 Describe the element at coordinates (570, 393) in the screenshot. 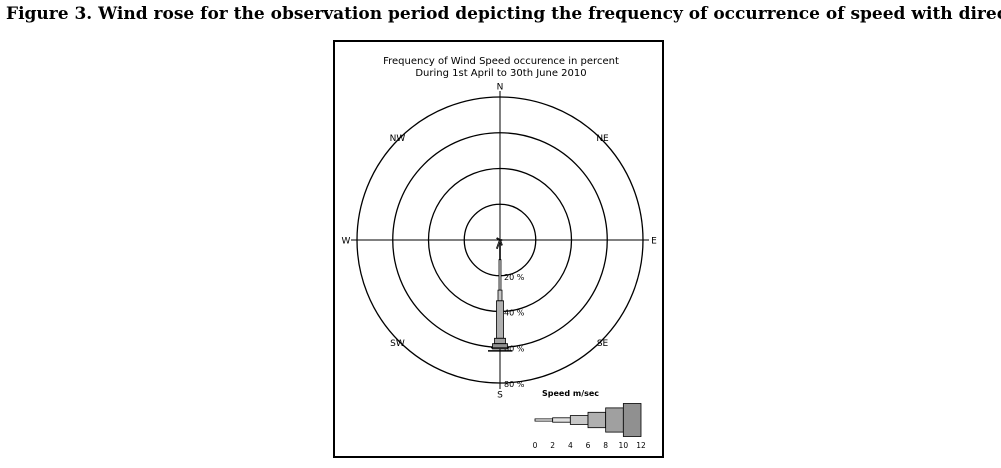

I see `legend-title: Speed m/sec` at that location.